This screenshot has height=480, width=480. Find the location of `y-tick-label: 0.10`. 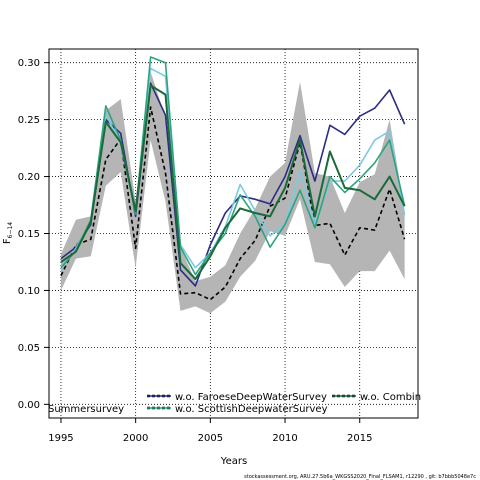

y-tick-label: 0.10 is located at coordinates (29, 291).